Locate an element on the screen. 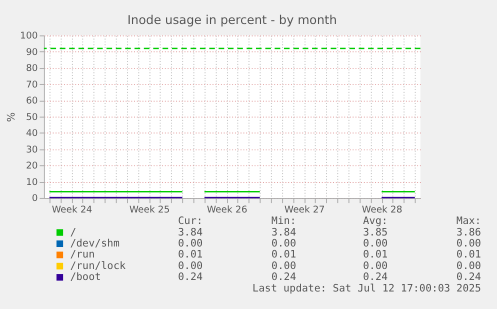  y-tick-label: 90 is located at coordinates (32, 52).